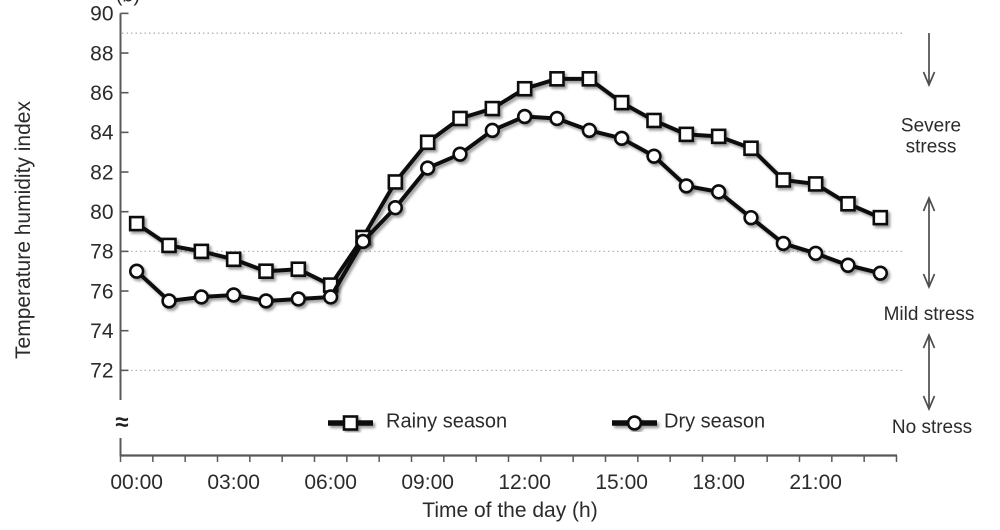  What do you see at coordinates (718, 482) in the screenshot?
I see `x-tick-label: 18:00` at bounding box center [718, 482].